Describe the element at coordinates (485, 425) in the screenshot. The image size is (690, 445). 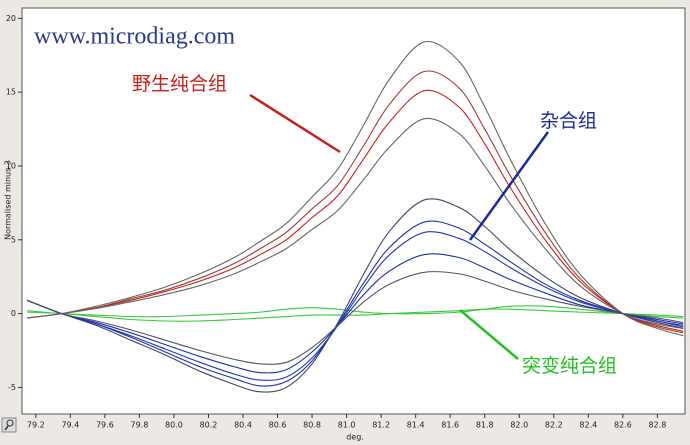
I see `x-tick-label: 81.8` at that location.